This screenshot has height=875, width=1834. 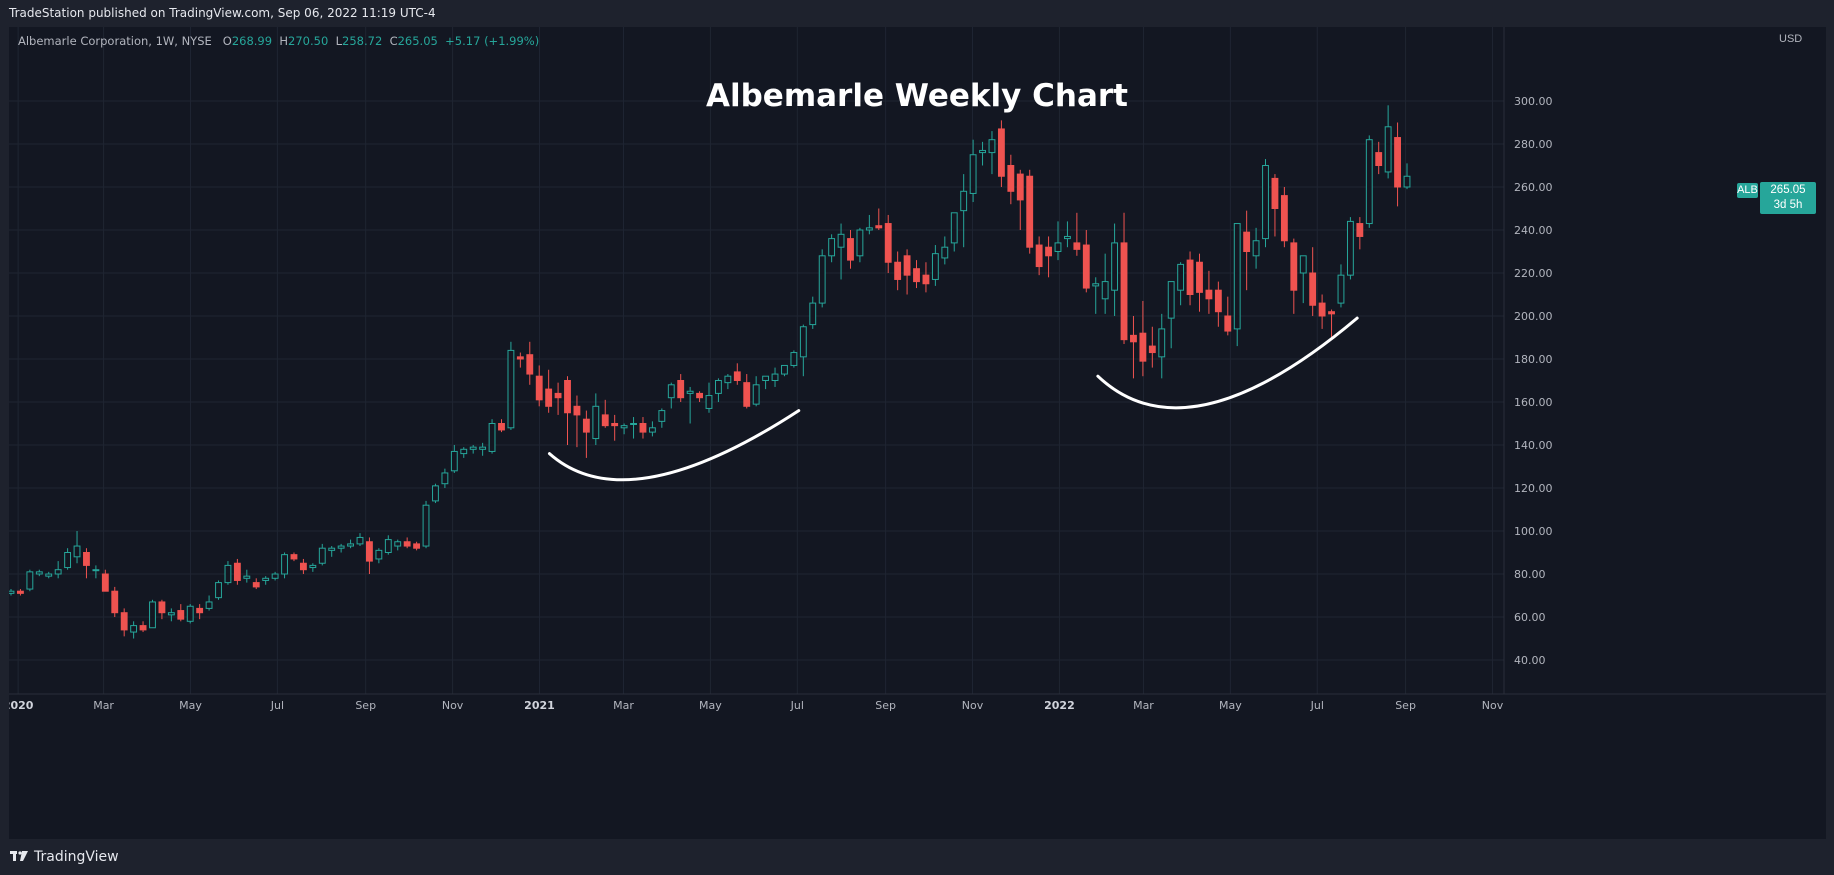 I want to click on y-tick-label: 260.00, so click(x=1533, y=187).